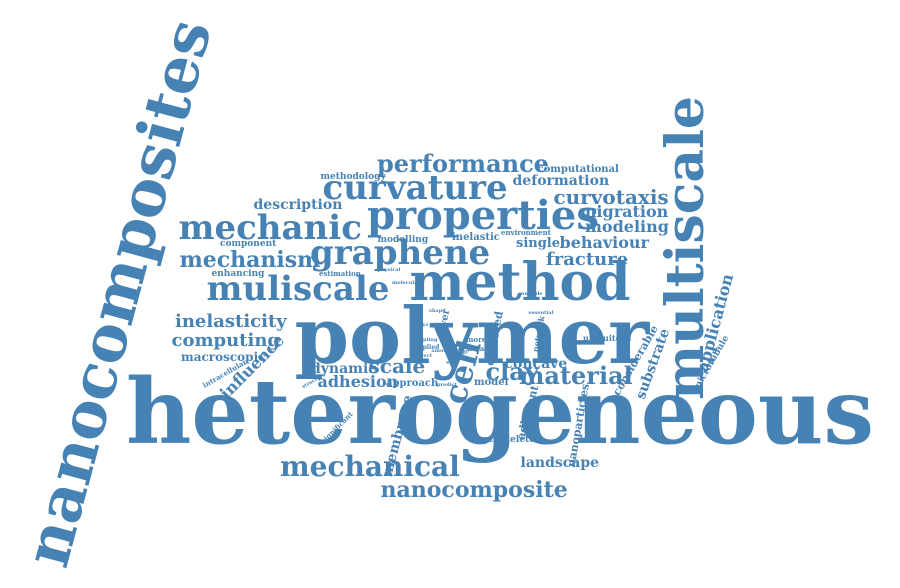 This screenshot has width=900, height=588. What do you see at coordinates (427, 347) in the screenshot?
I see `word-applied: applied` at bounding box center [427, 347].